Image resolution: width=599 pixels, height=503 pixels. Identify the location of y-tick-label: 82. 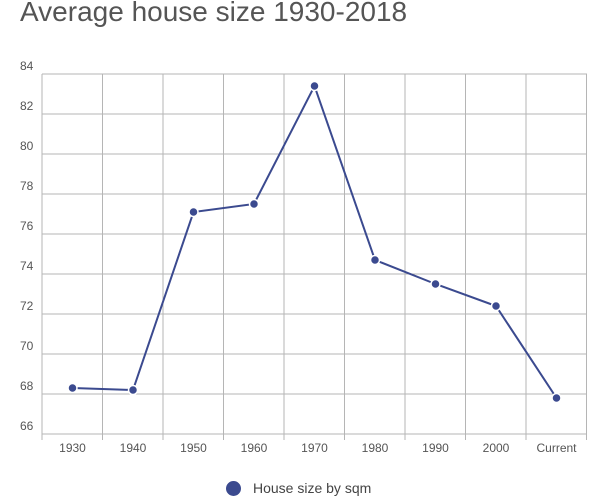
(27, 106).